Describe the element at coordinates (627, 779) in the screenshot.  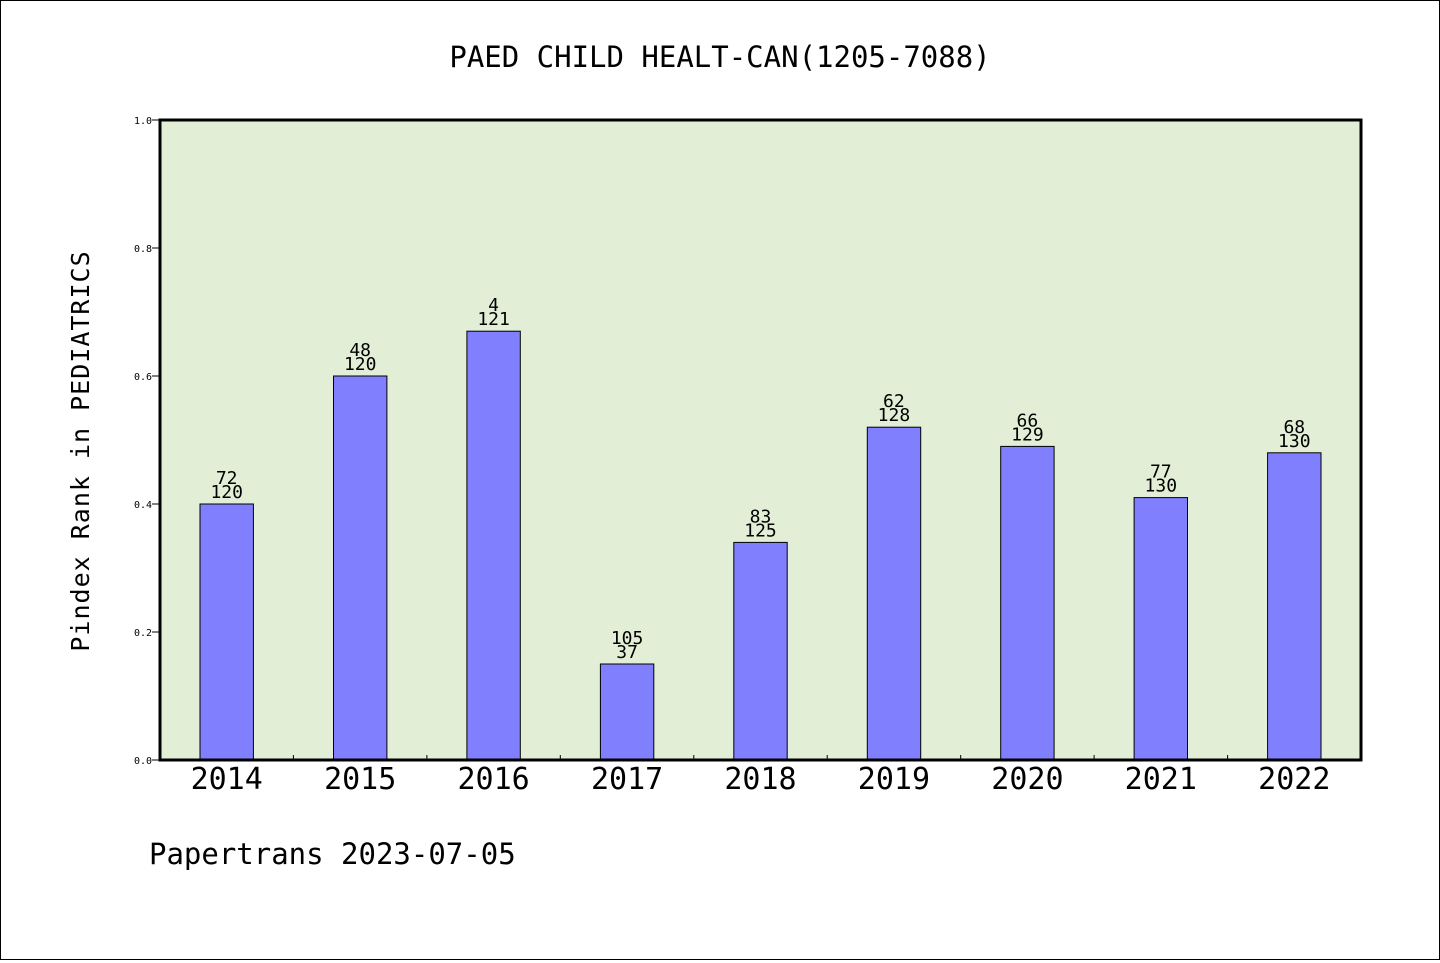
I see `x-tick-label-2017: 2017` at that location.